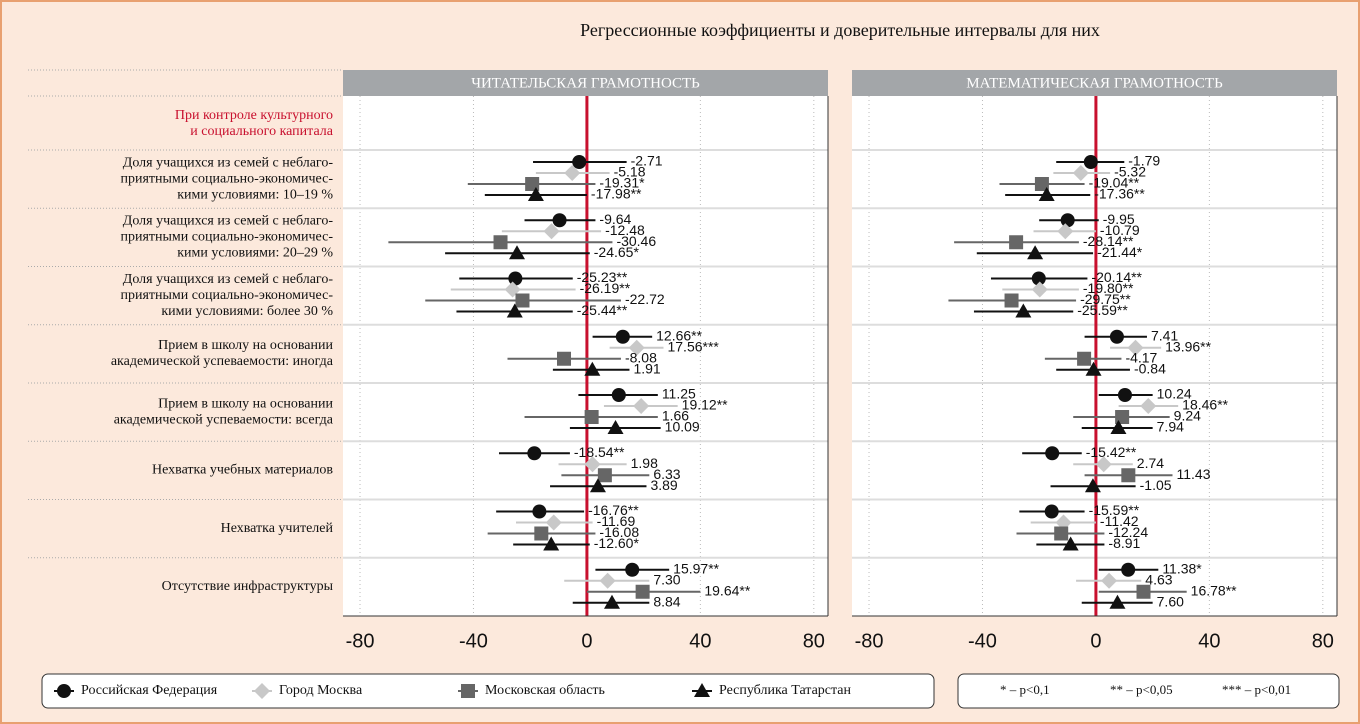 This screenshot has height=724, width=1360. What do you see at coordinates (617, 543) in the screenshot?
I see `value-label: -12.60*` at bounding box center [617, 543].